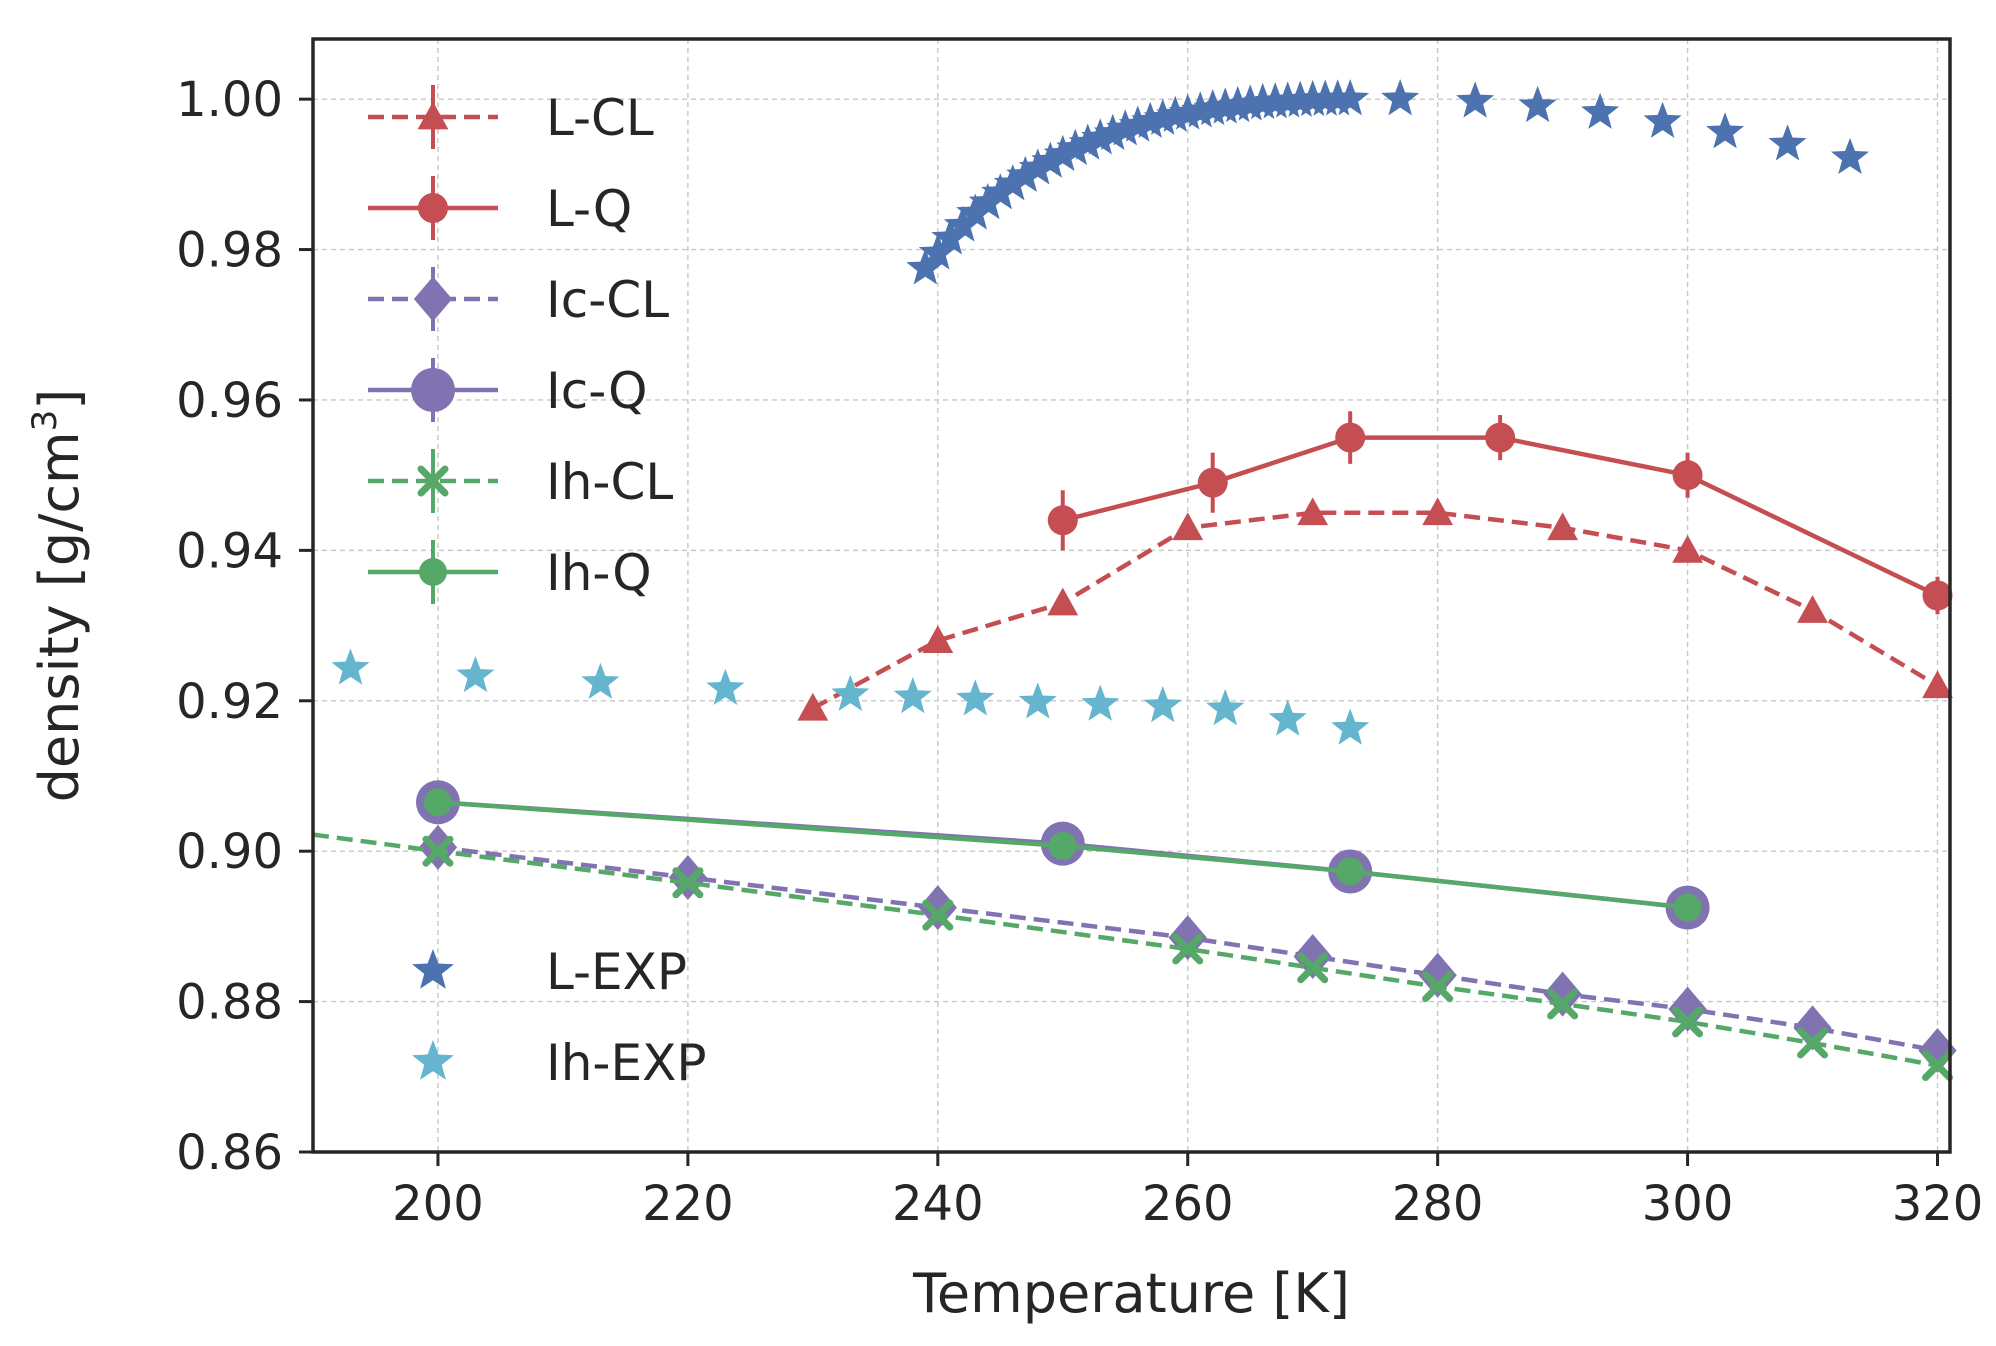 Image resolution: width=1996 pixels, height=1346 pixels. I want to click on x-axis-label: Temperature [K], so click(1131, 1293).